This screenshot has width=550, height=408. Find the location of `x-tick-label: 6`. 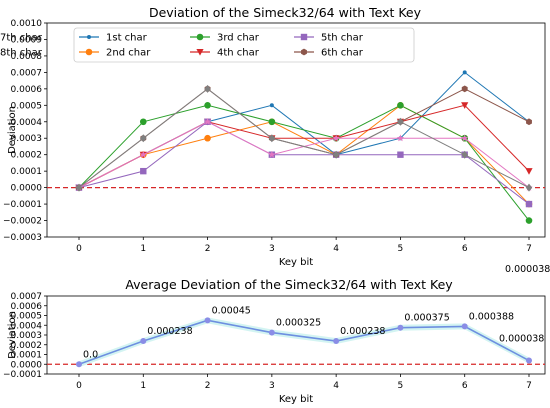

x-tick-label: 6 is located at coordinates (465, 249).